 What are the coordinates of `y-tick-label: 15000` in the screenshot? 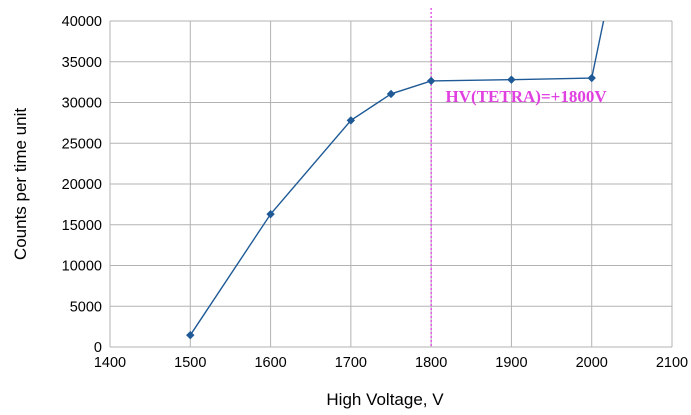 It's located at (82, 226).